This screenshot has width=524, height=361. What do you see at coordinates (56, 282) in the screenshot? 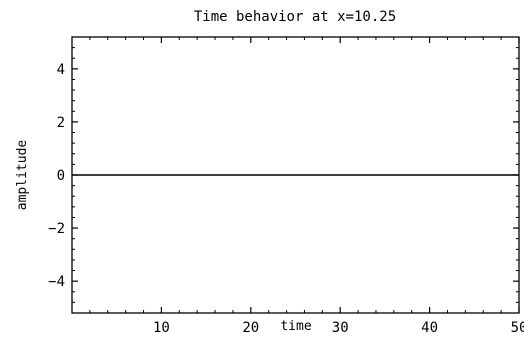
I see `y-tick-label: −4` at bounding box center [56, 282].